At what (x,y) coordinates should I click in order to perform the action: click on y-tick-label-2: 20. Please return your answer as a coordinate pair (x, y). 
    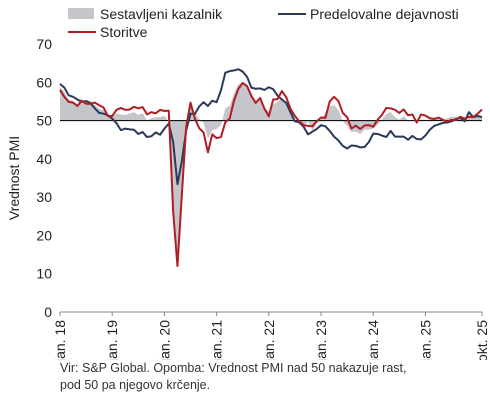
    Looking at the image, I should click on (44, 235).